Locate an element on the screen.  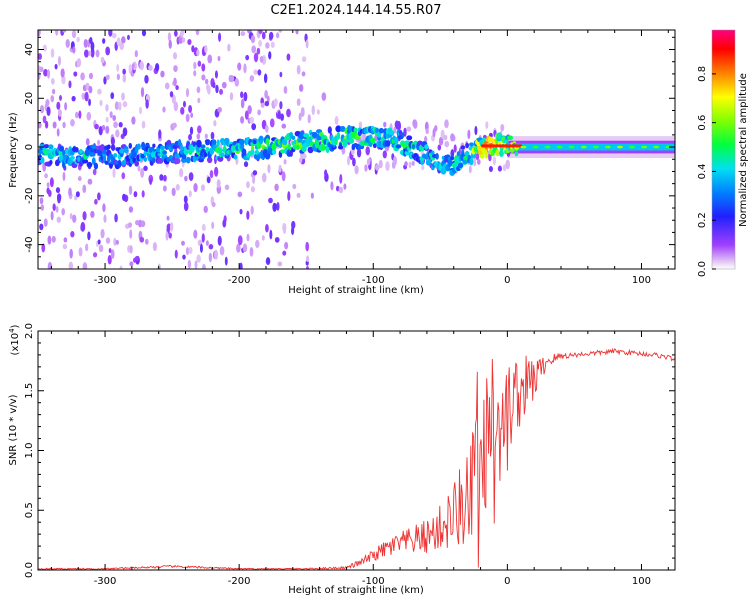
snr-y-tick-label: 0.5 is located at coordinates (29, 510).